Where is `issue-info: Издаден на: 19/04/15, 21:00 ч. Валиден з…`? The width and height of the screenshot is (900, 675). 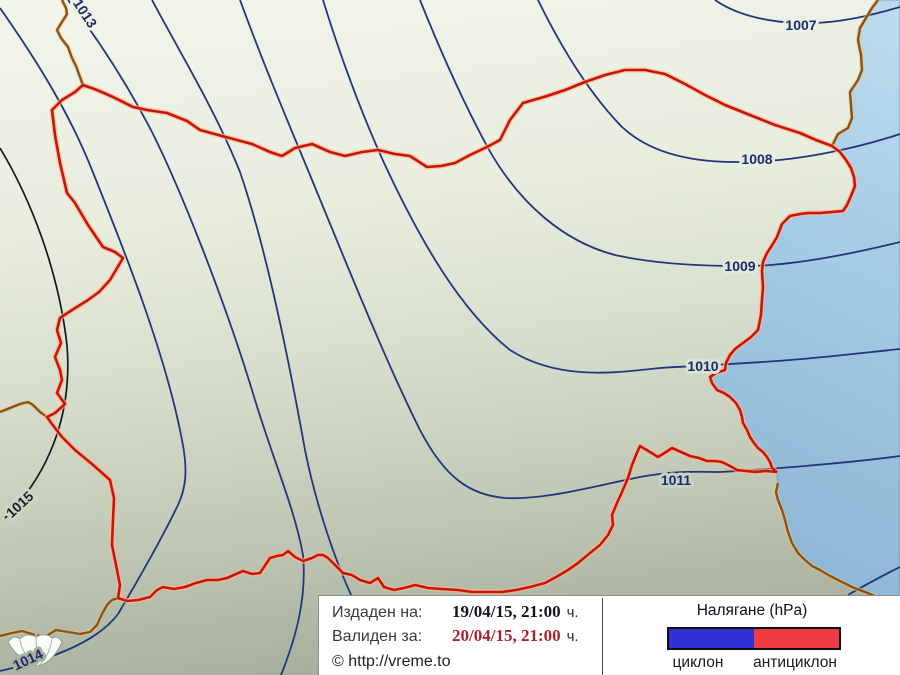
issue-info: Издаден на: 19/04/15, 21:00 ч. Валиден з… is located at coordinates (460, 635).